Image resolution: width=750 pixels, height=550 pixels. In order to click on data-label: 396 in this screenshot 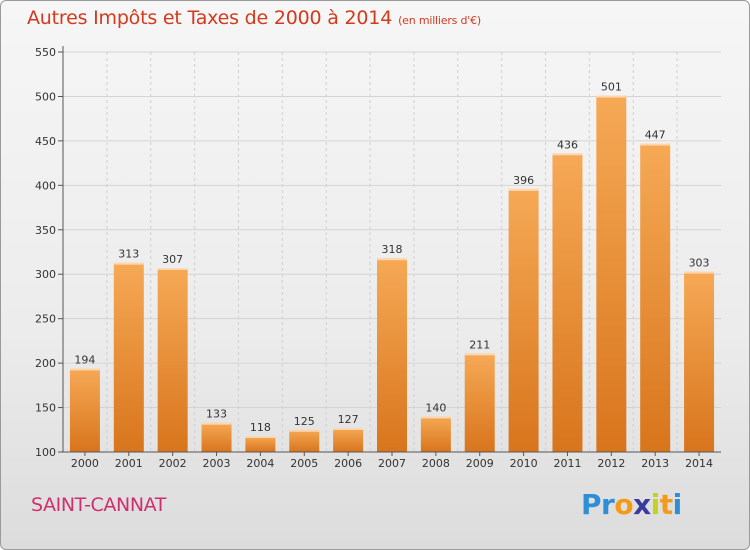, I will do `click(523, 180)`.